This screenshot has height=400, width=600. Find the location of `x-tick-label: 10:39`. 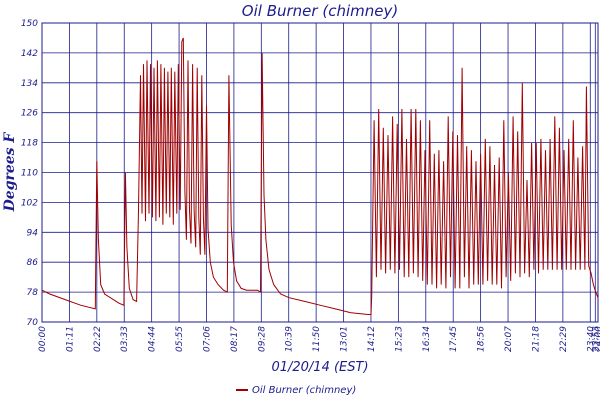

x-tick-label: 10:39 is located at coordinates (290, 339).